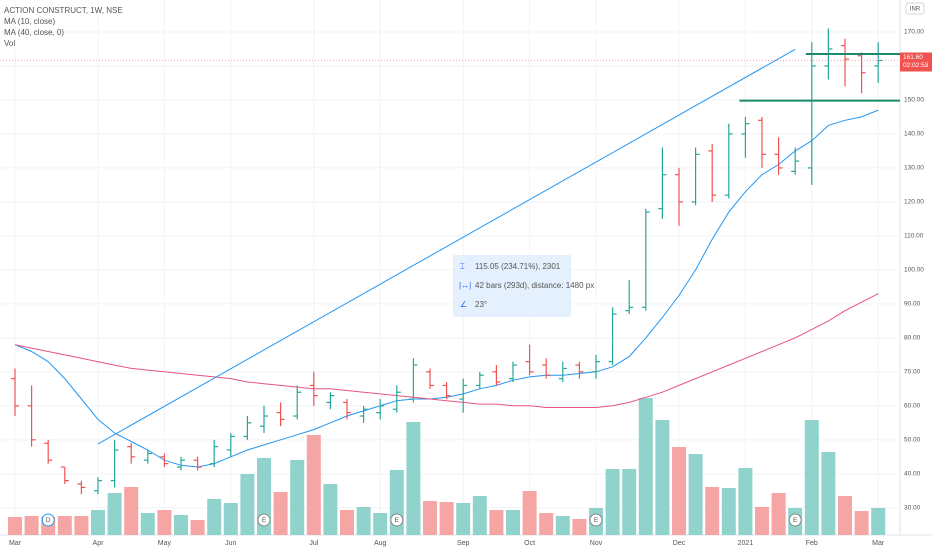 The height and width of the screenshot is (550, 932). Describe the element at coordinates (914, 134) in the screenshot. I see `y-tick-label: 140.00` at that location.